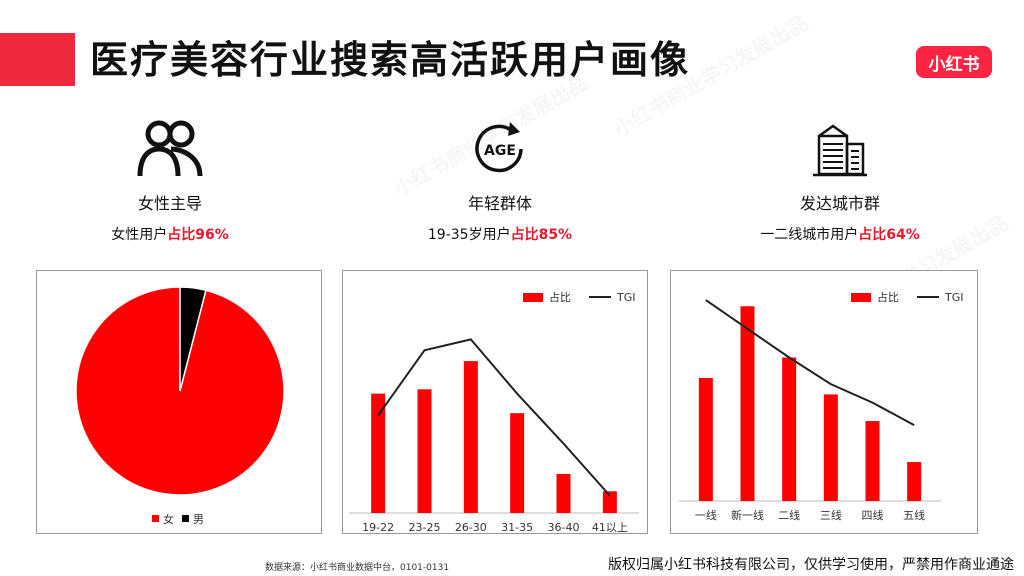 This screenshot has height=576, width=1024. Describe the element at coordinates (170, 181) in the screenshot. I see `feature-female: 女性主导 女性用户占比96%` at that location.